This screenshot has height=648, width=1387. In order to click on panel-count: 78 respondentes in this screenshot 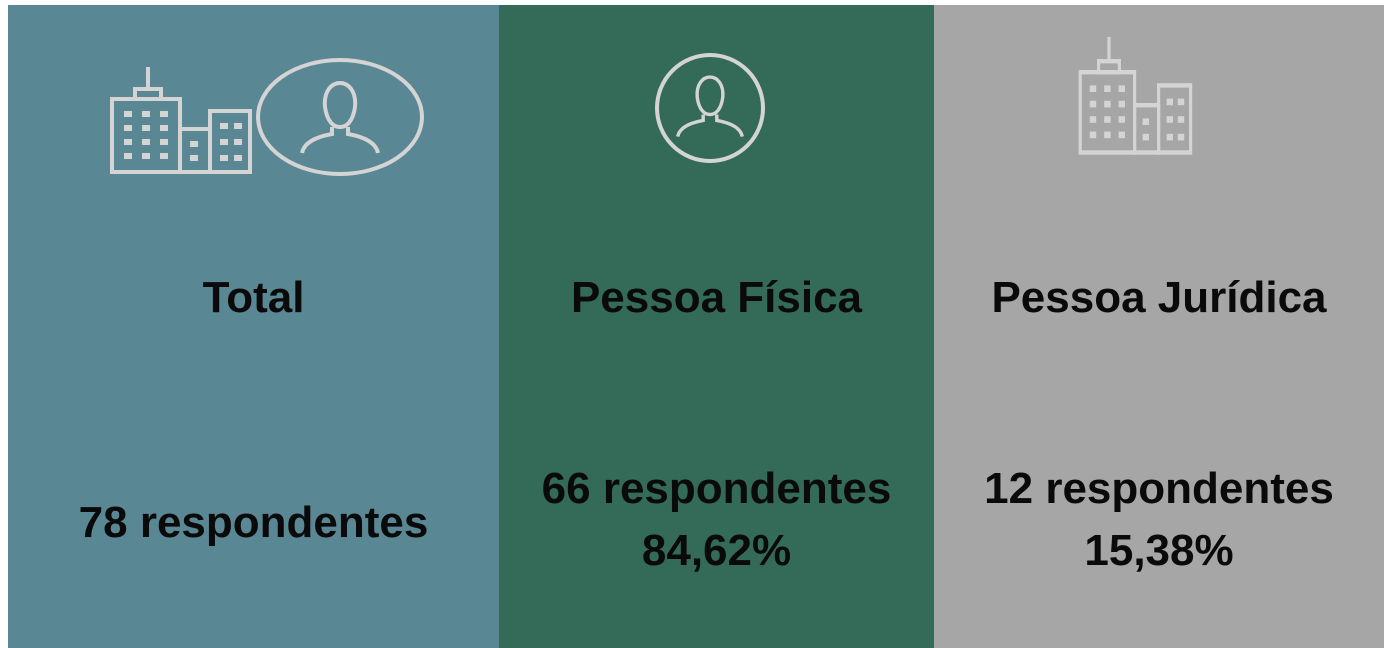, I will do `click(253, 522)`.